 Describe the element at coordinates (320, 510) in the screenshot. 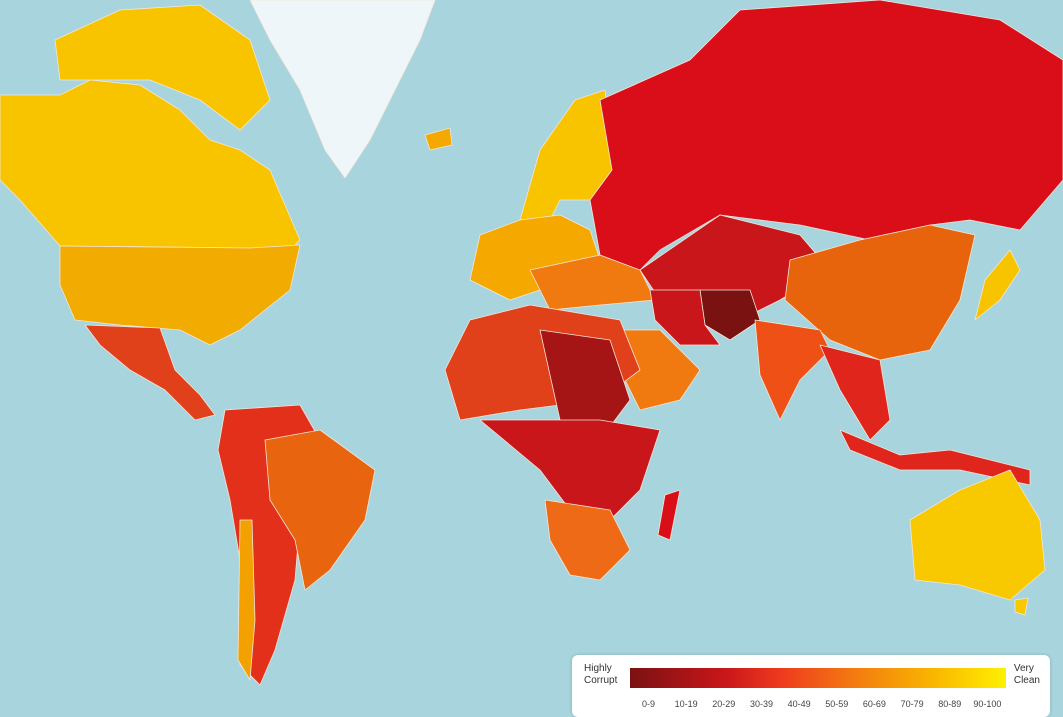

I see `region-brazil` at that location.